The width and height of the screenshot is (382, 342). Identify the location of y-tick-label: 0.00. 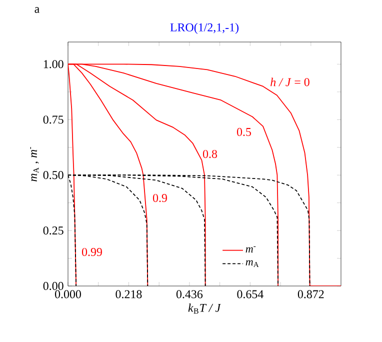
(53, 286).